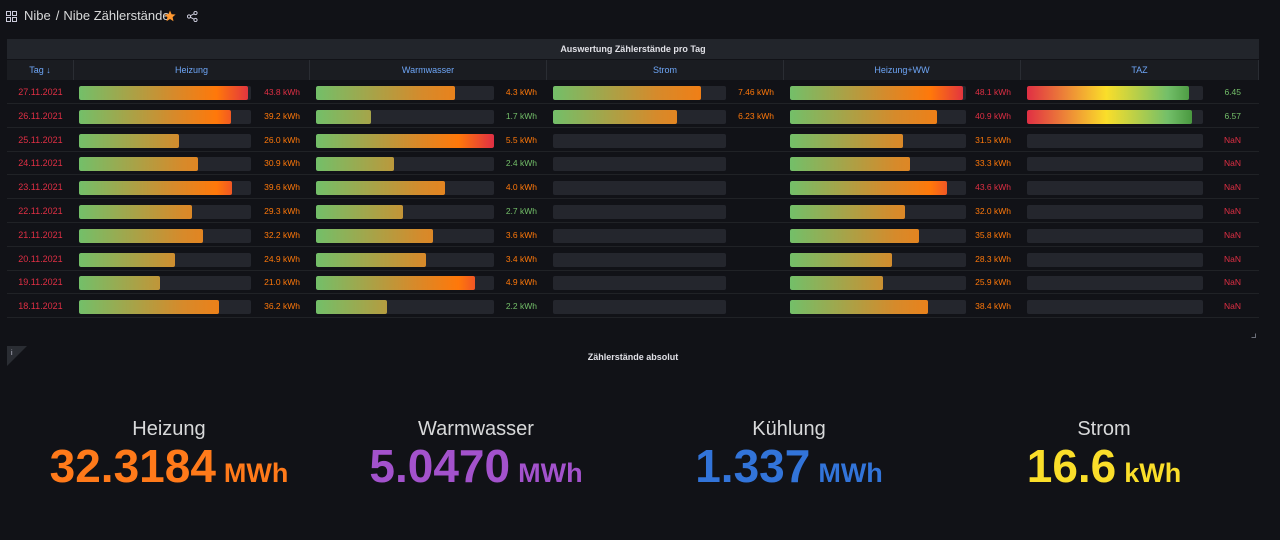  Describe the element at coordinates (440, 466) in the screenshot. I see `stat-number: 5.0470` at that location.